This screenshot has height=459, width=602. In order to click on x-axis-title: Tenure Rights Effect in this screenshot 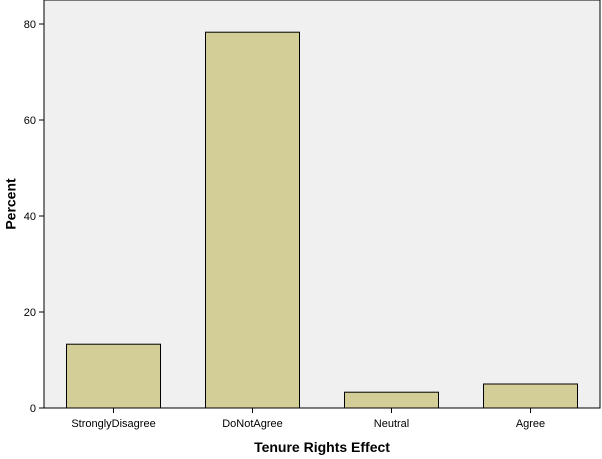, I will do `click(322, 447)`.